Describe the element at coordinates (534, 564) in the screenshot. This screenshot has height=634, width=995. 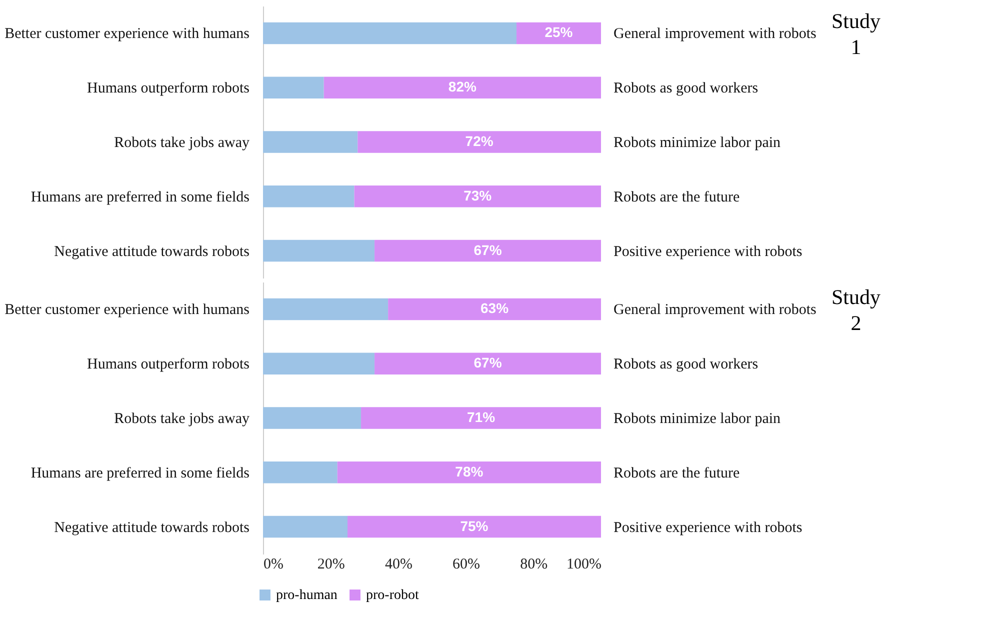
I see `x-tick-label: 80%` at that location.